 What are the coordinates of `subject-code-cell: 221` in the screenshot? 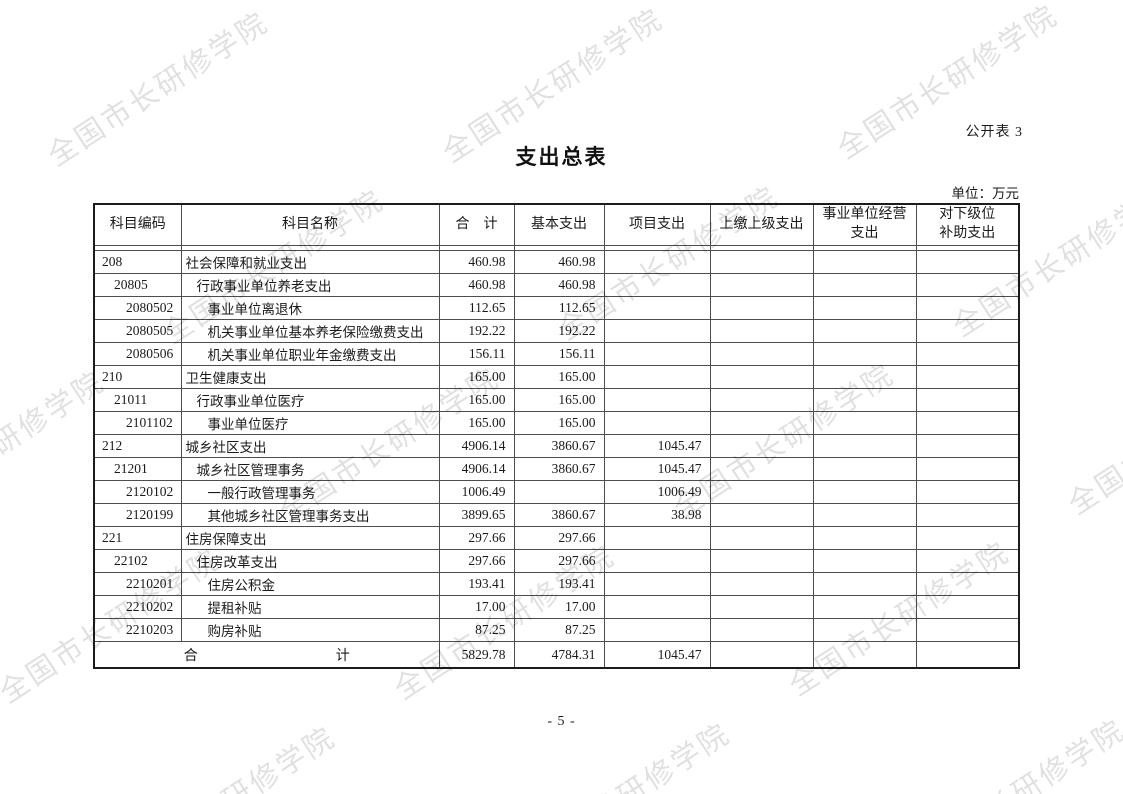 It's located at (137, 538).